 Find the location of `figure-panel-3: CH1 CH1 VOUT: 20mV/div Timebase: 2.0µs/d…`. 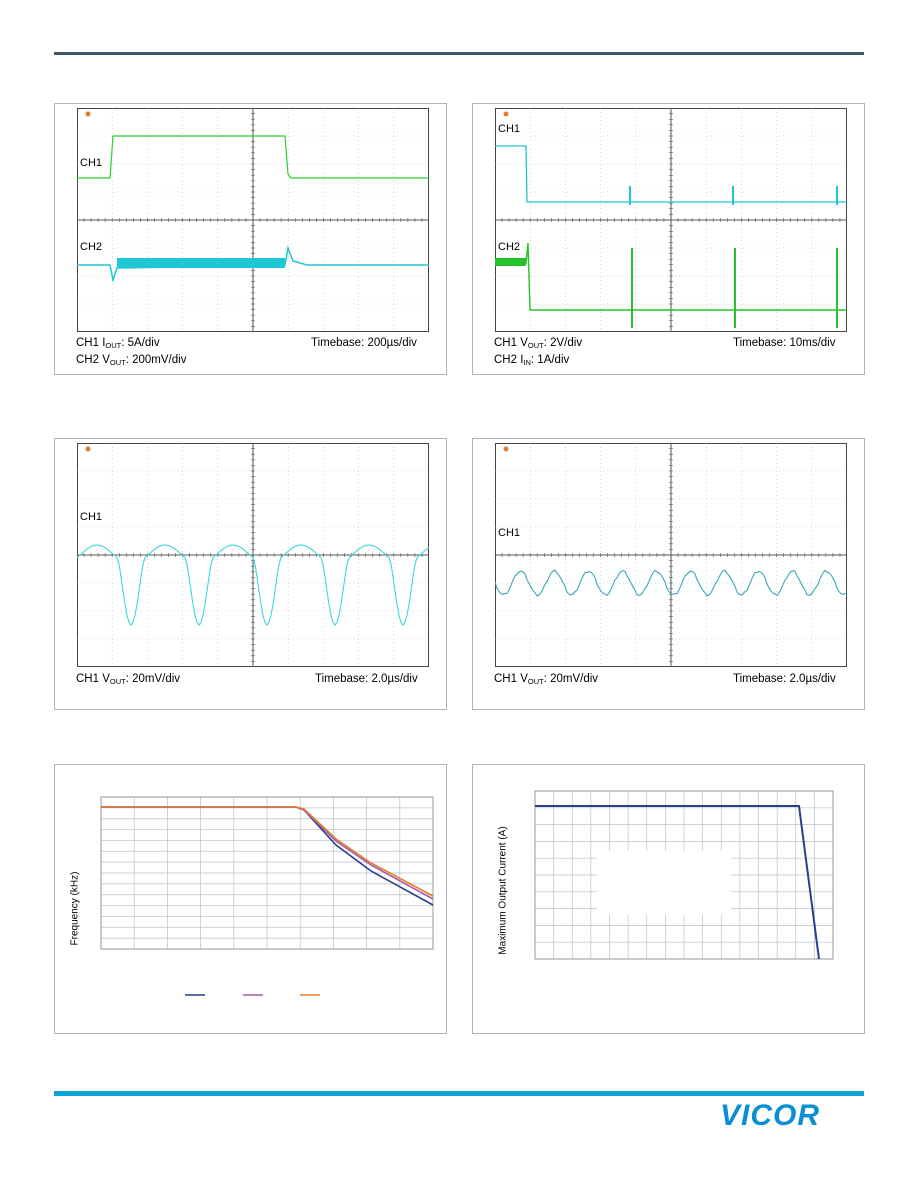

figure-panel-3: CH1 CH1 VOUT: 20mV/div Timebase: 2.0µs/d… is located at coordinates (250, 574).